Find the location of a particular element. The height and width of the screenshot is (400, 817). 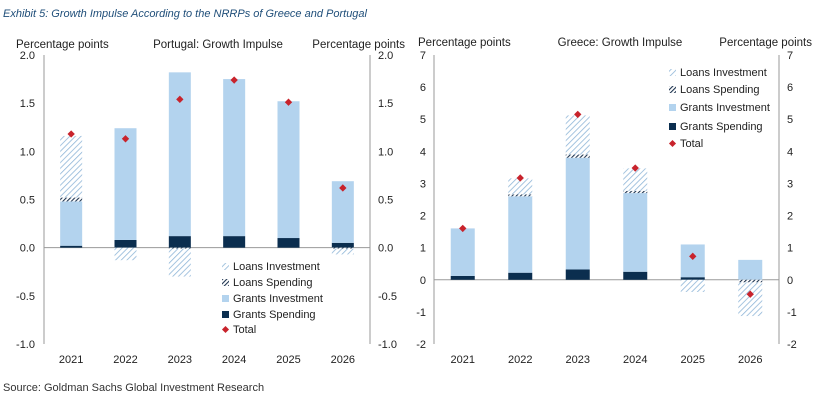

y-tick-label-right: 4 is located at coordinates (790, 152).